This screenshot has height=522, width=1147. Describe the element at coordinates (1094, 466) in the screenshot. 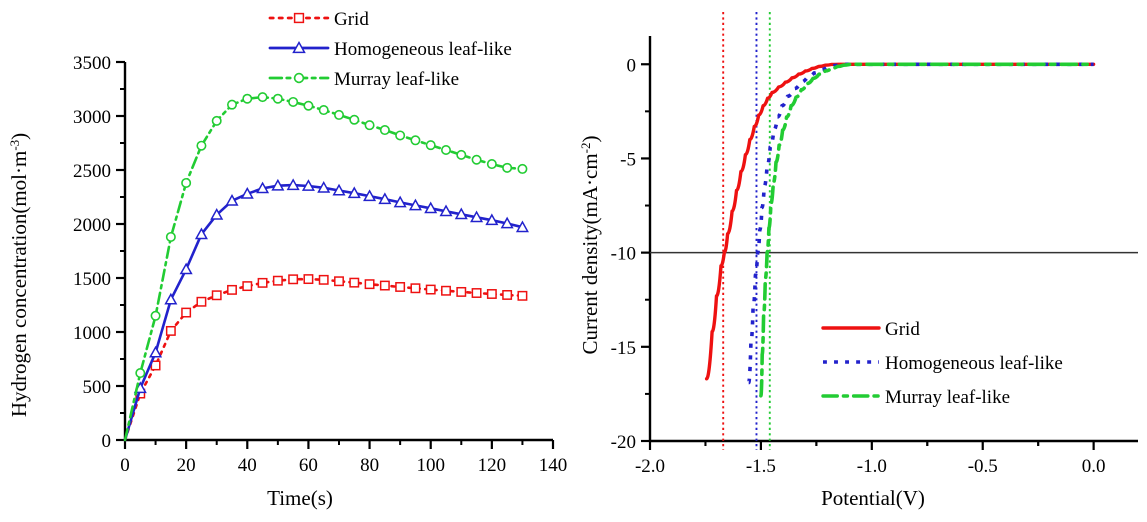

I see `right-x-tick-label: 0.0` at that location.